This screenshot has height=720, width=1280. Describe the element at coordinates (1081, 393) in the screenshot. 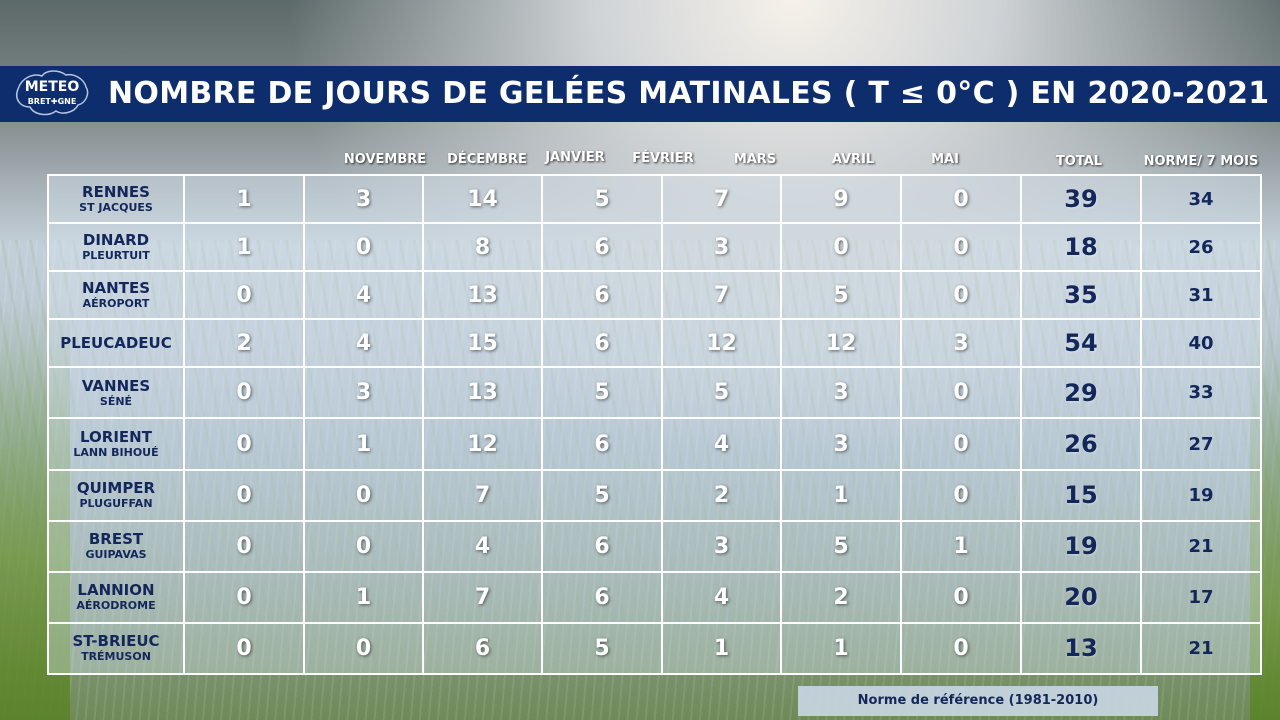

I see `total-cell: 29` at that location.